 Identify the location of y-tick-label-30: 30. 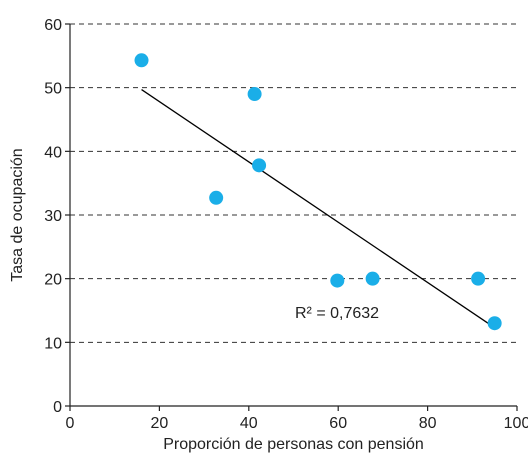
(53, 216).